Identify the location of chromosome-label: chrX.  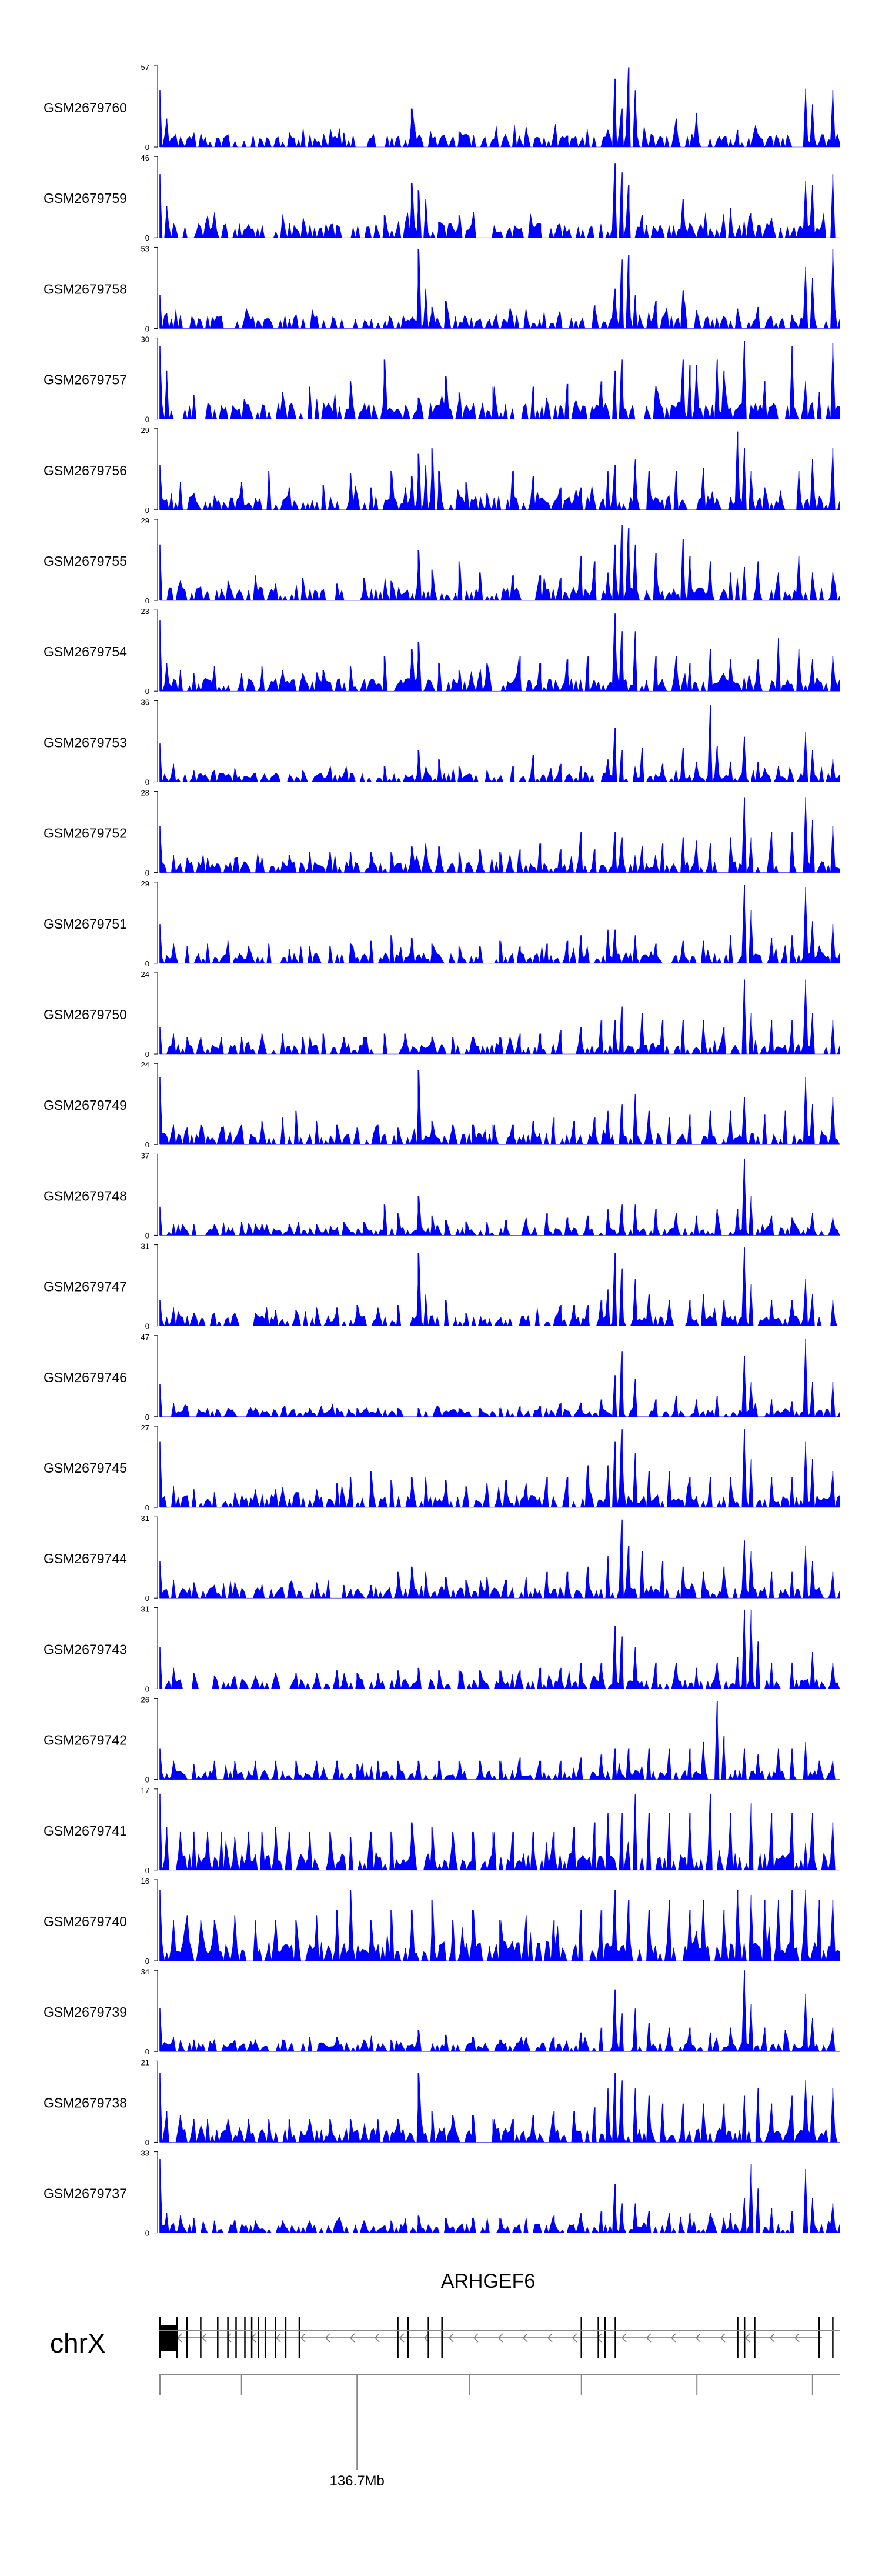
(78, 2343).